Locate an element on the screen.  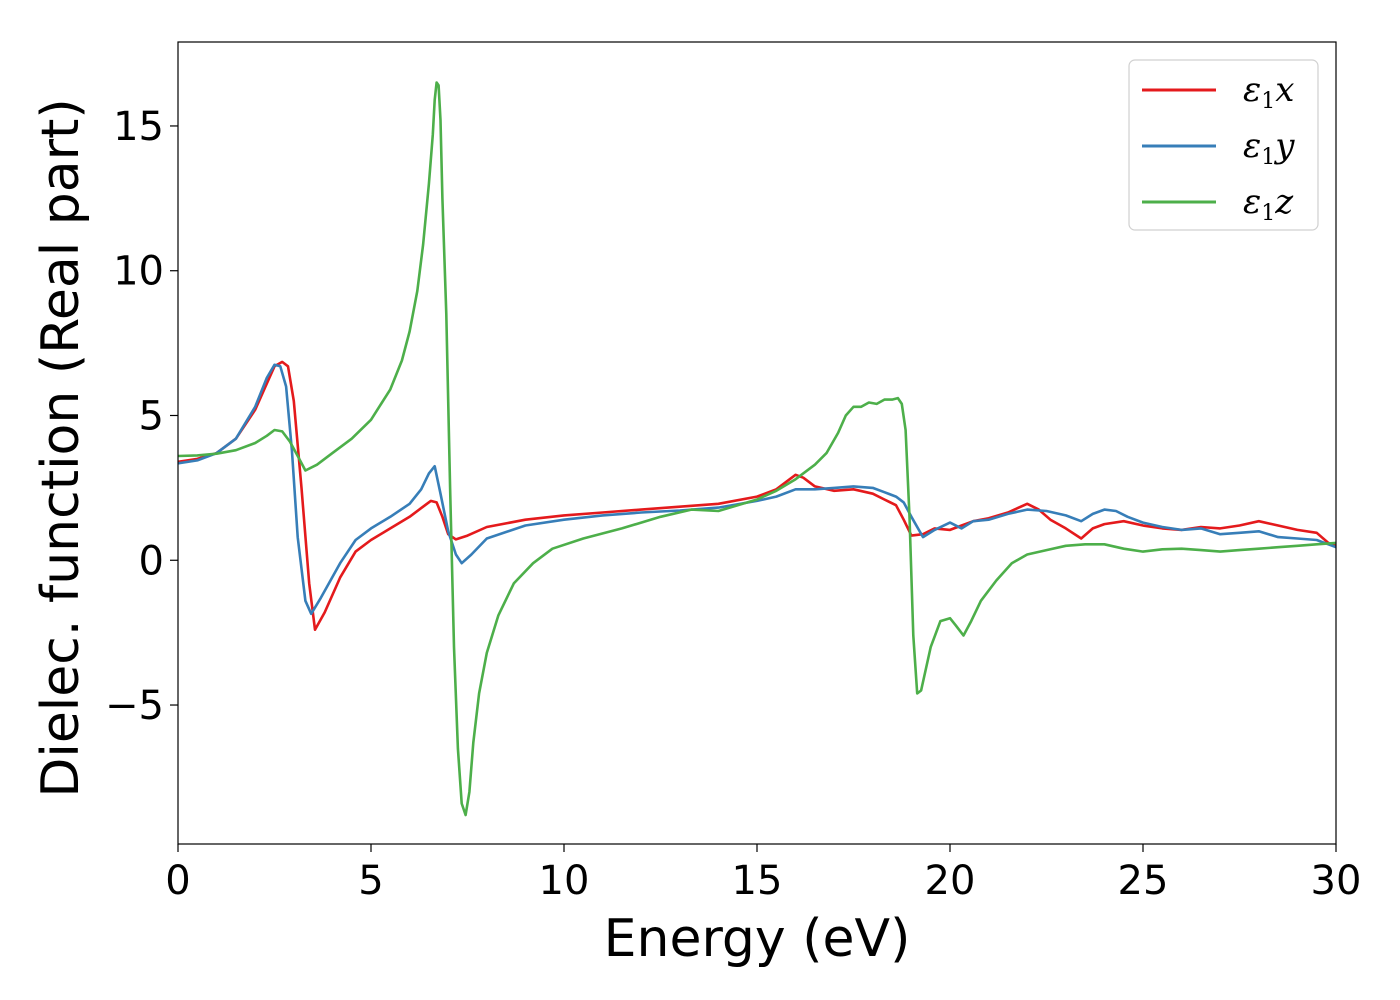
y-tick-label: 10 is located at coordinates (138, 272).